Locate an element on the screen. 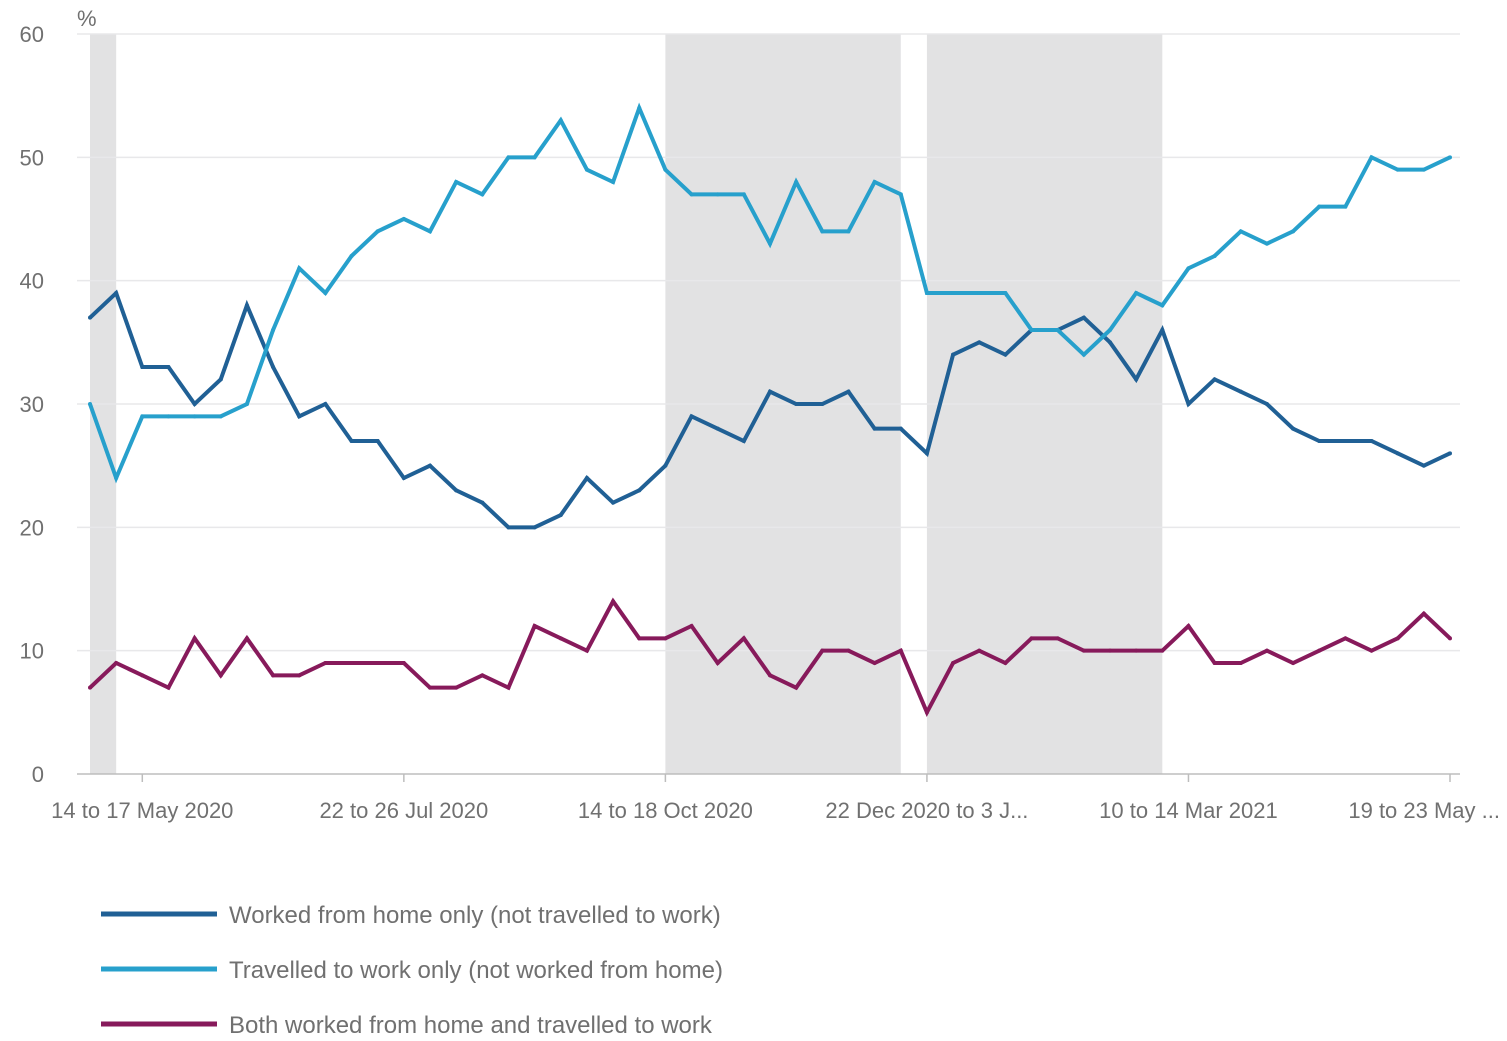 Image resolution: width=1507 pixels, height=1041 pixels. y-tick-label: 60 is located at coordinates (32, 34).